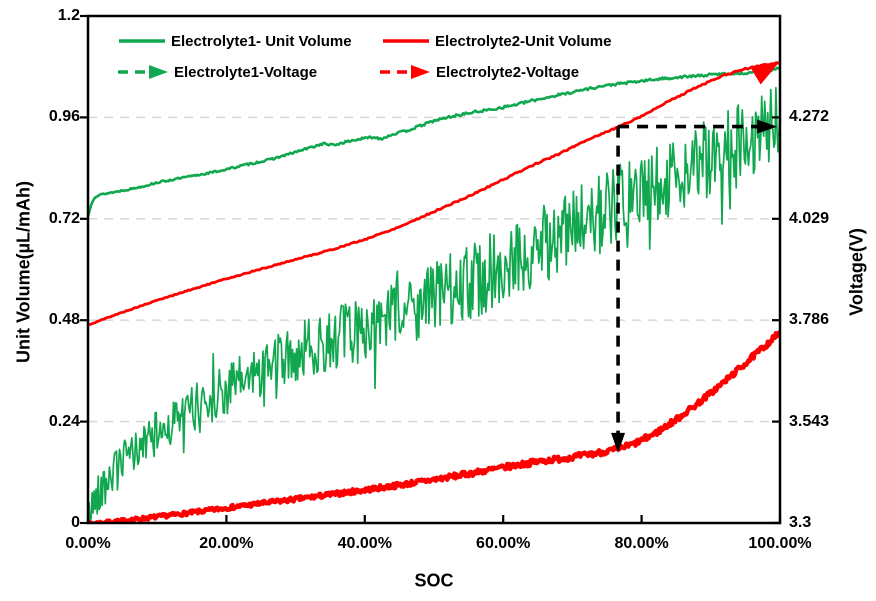  What do you see at coordinates (64, 117) in the screenshot?
I see `y-axis-left-tick-label: 0.96` at bounding box center [64, 117].